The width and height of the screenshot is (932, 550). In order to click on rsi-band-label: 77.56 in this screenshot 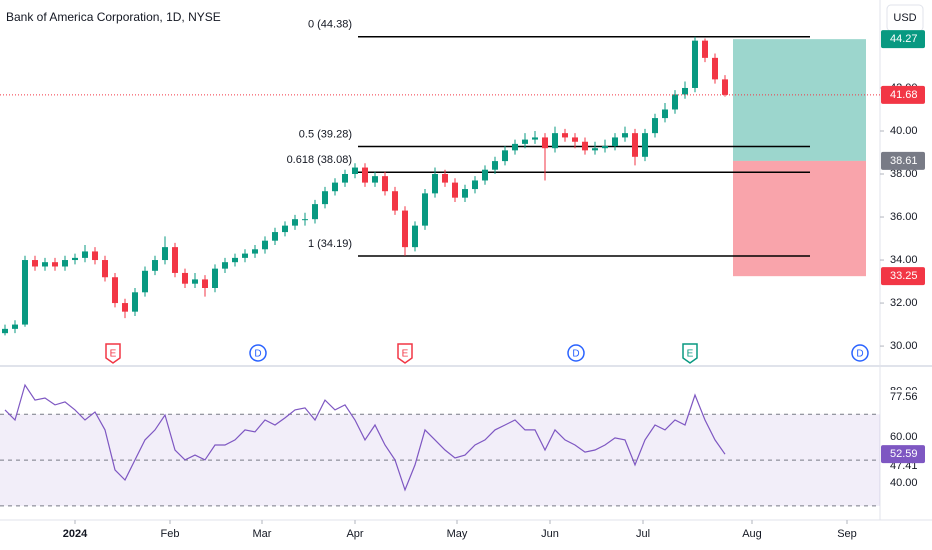, I will do `click(904, 397)`.